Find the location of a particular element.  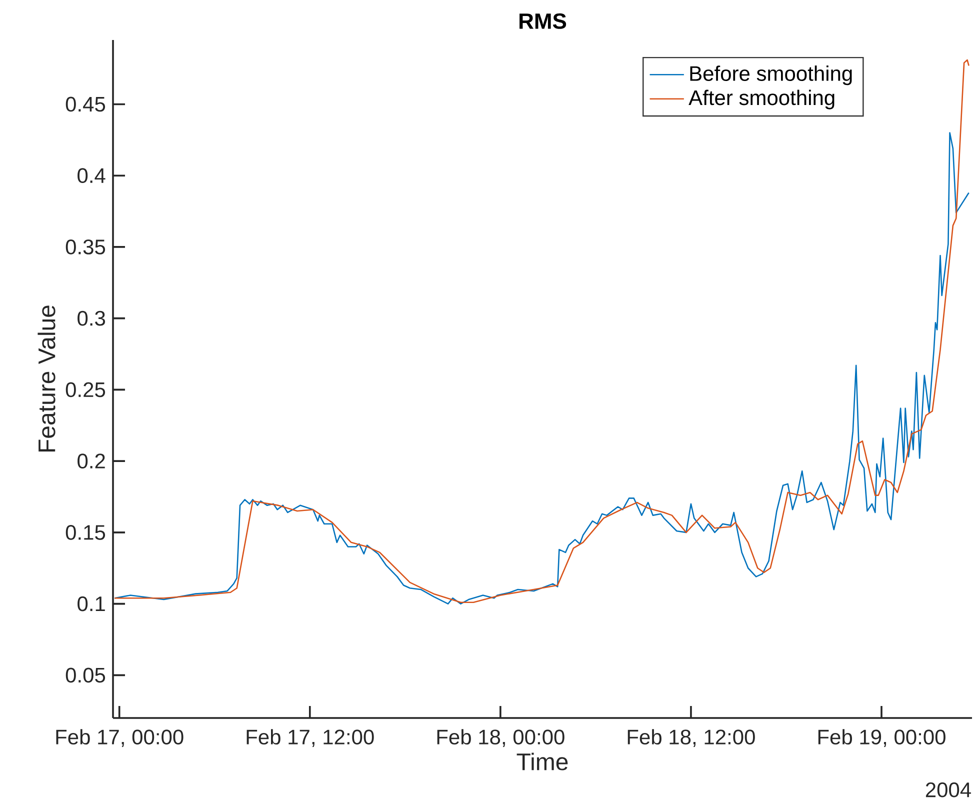

y-tick-label: 0.25 is located at coordinates (86, 390).